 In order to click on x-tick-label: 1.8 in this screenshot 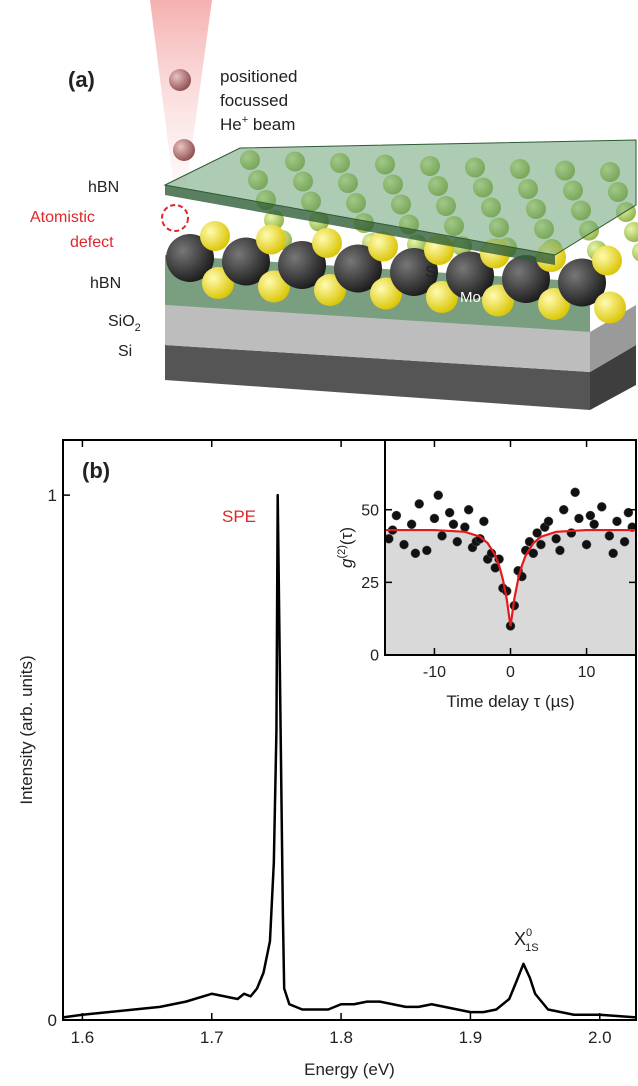, I will do `click(341, 1037)`.